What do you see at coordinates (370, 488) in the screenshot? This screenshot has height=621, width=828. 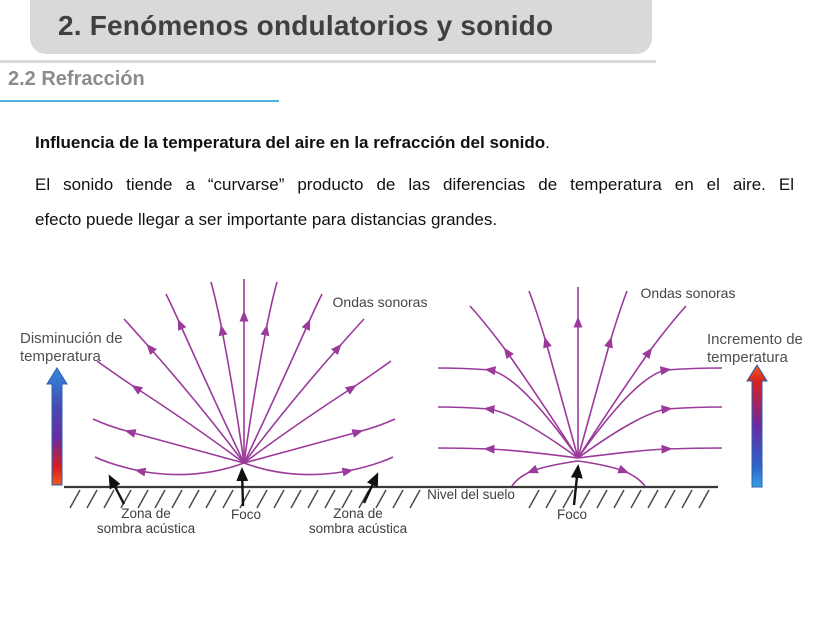 I see `shadow-zone-right-arrow` at bounding box center [370, 488].